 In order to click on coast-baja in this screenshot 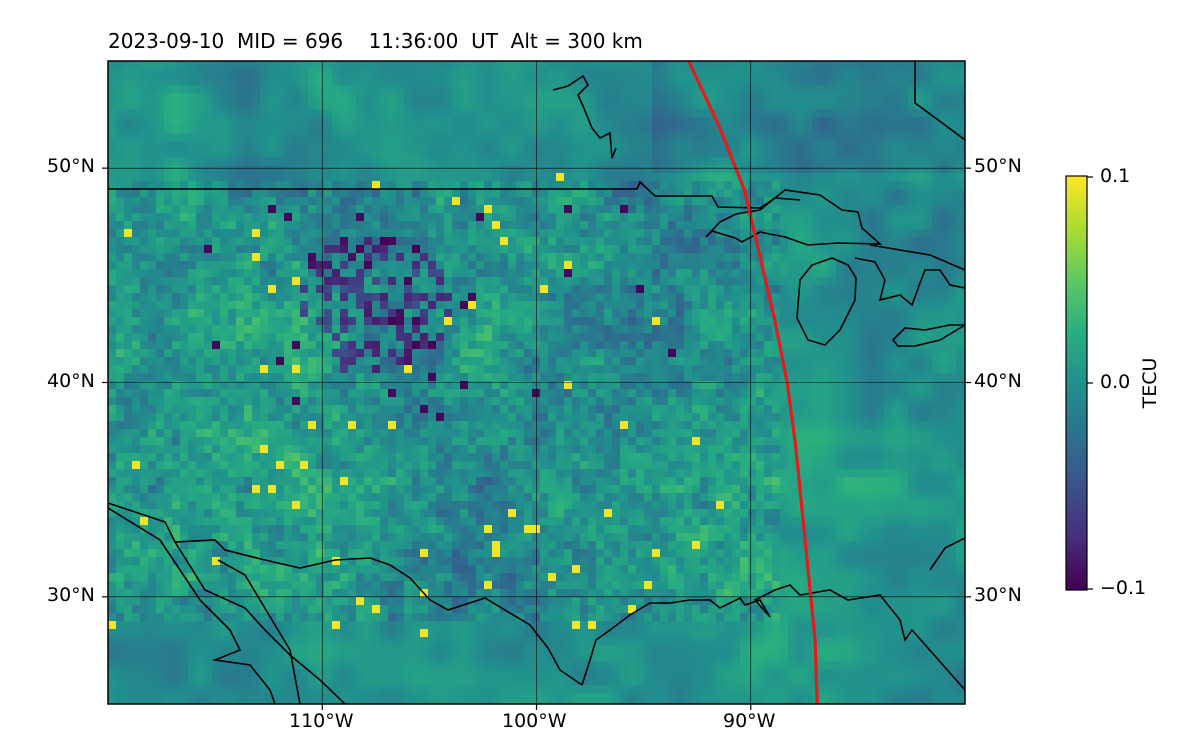, I will do `click(192, 605)`.